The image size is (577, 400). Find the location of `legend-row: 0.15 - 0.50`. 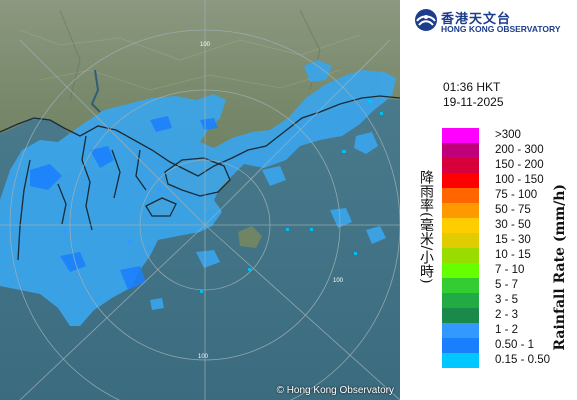

legend-row: 0.15 - 0.50 is located at coordinates (507, 360).